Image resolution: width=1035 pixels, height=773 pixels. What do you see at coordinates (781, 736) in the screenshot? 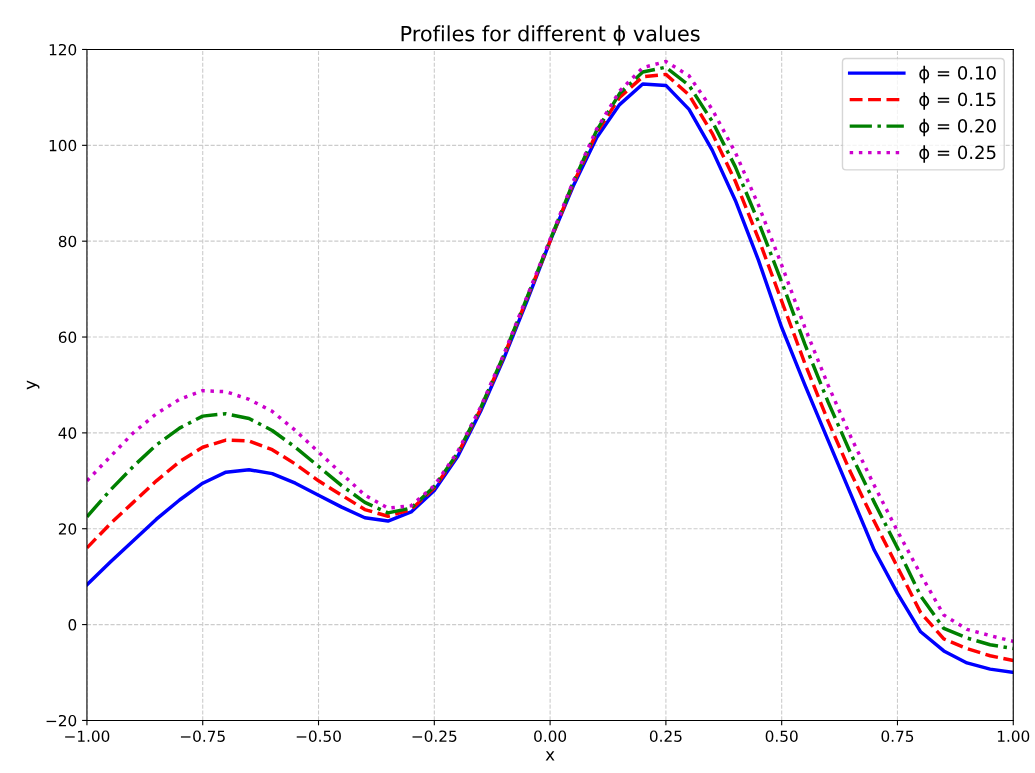
I see `x-tick-label: 0.50` at bounding box center [781, 736].